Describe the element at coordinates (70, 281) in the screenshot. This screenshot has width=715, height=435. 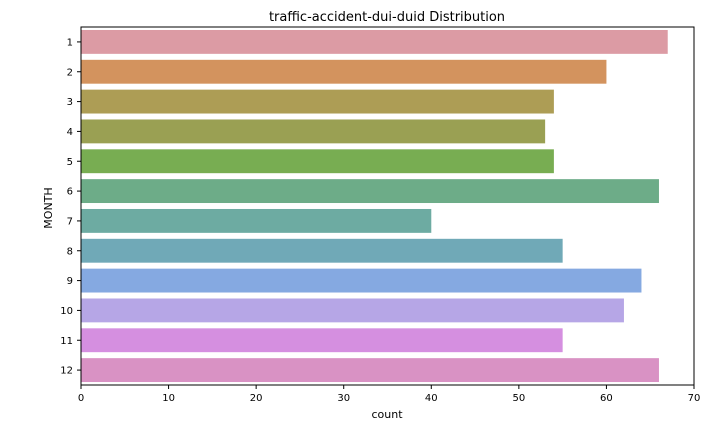
I see `y-tick-label: 9` at that location.